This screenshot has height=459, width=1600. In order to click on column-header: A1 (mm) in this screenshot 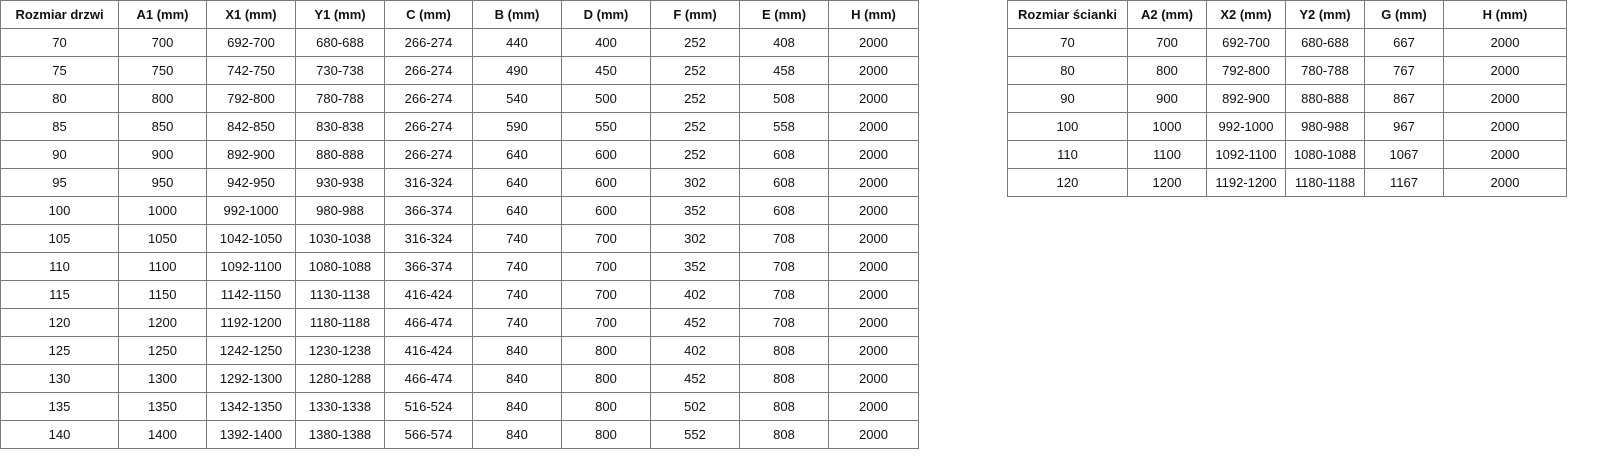, I will do `click(162, 14)`.